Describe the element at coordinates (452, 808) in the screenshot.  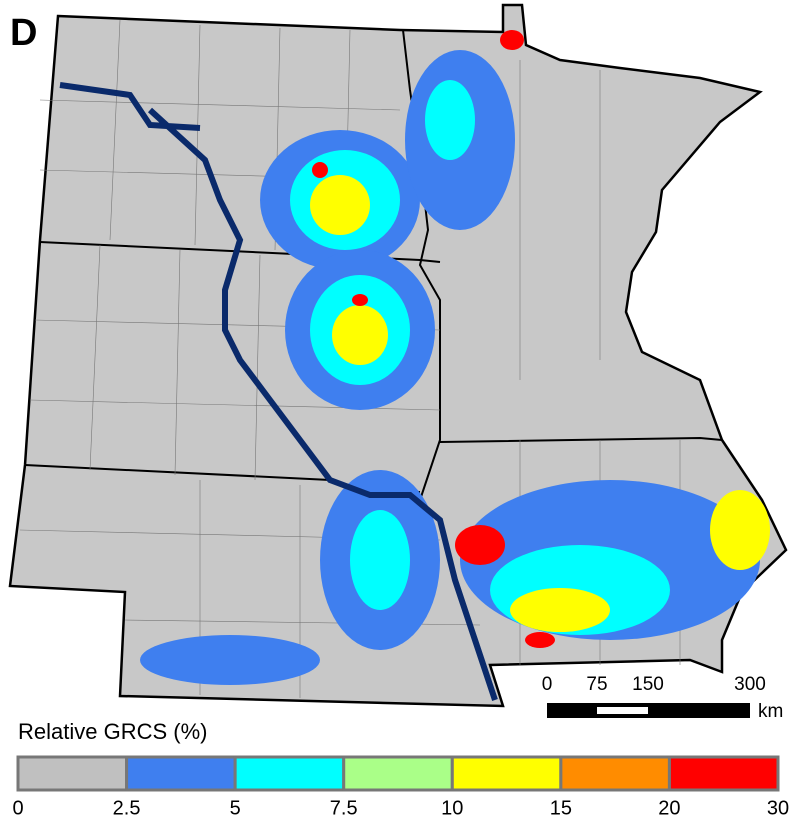
I see `legend-tick-label: 10` at that location.